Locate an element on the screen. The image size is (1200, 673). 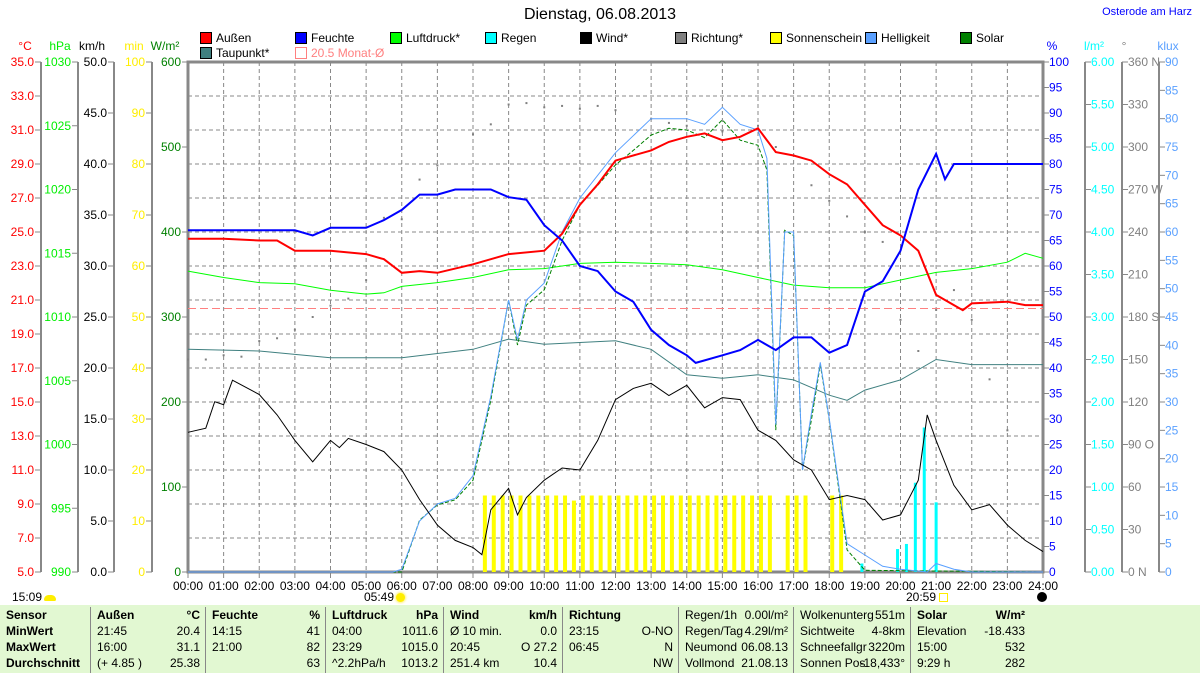
legend-item: Richtung* is located at coordinates (709, 38).